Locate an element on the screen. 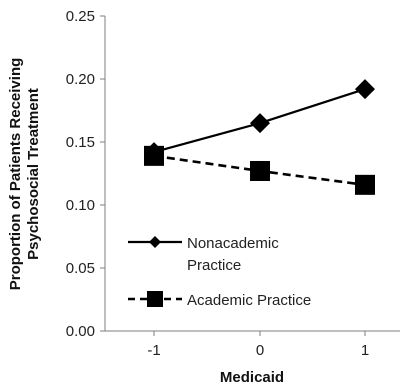  legend-item-academic: Academic Practice is located at coordinates (219, 300).